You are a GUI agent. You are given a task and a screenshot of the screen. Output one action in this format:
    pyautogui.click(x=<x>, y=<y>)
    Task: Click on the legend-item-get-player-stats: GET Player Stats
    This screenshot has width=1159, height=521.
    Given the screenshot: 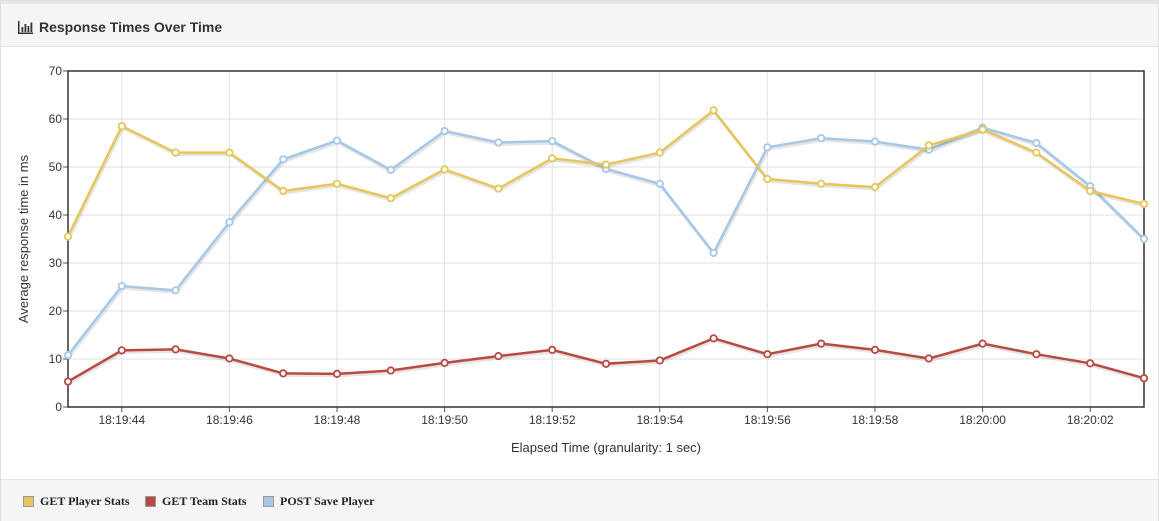 What is the action you would take?
    pyautogui.click(x=76, y=501)
    